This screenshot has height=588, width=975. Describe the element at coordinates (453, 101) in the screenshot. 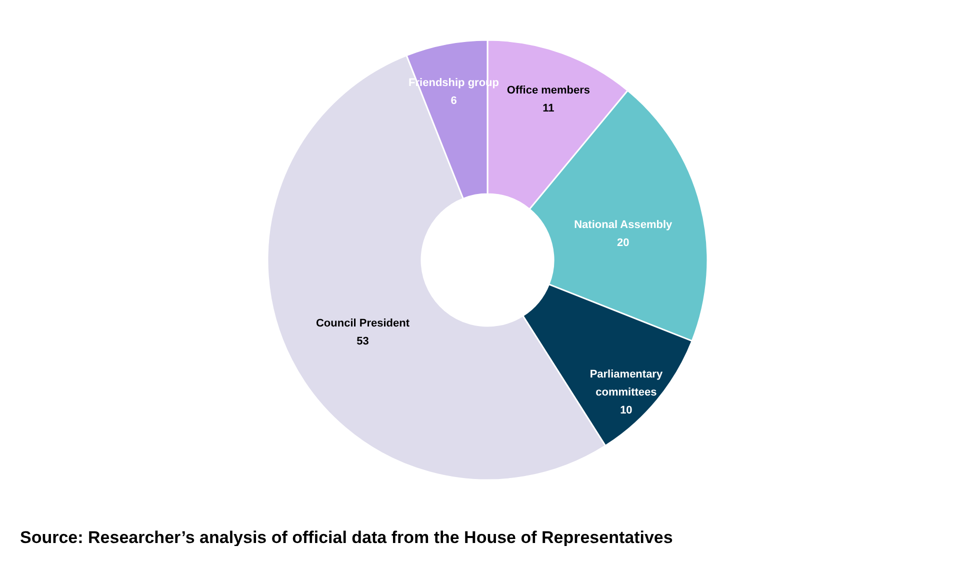

I see `data-label: 6` at that location.